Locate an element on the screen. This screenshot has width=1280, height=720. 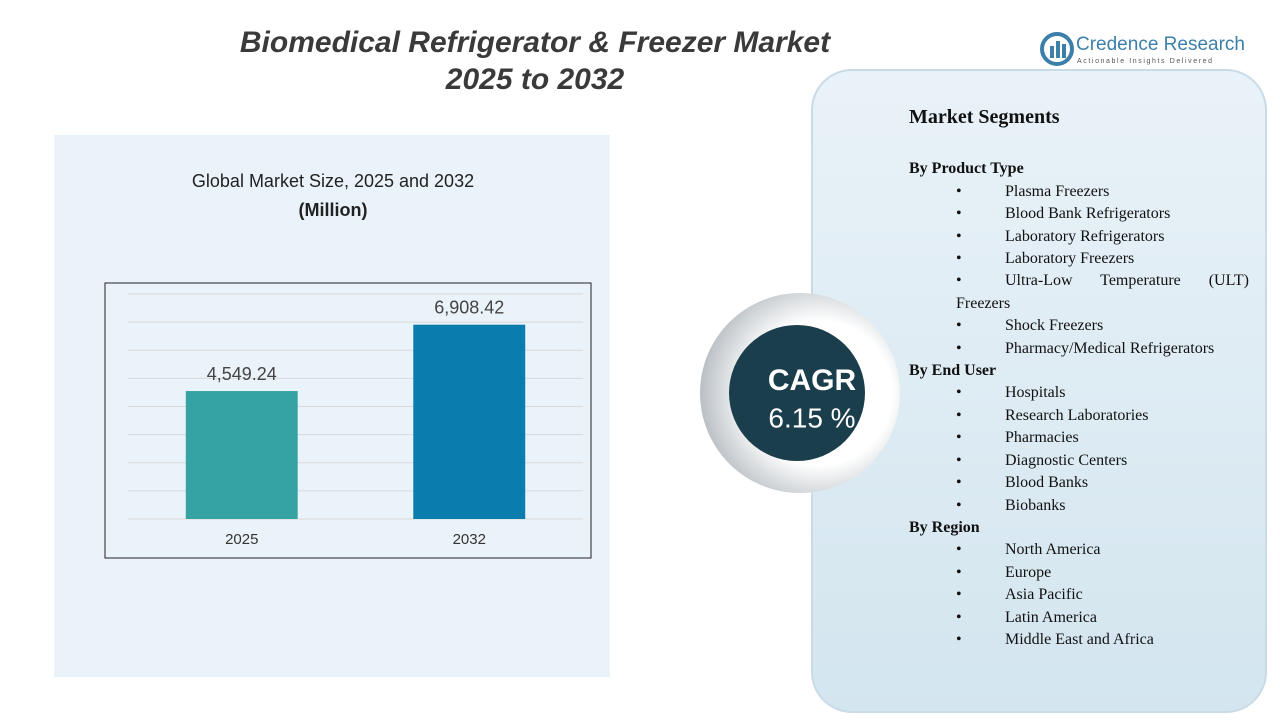
logo-name: Credence Research is located at coordinates (1160, 44).